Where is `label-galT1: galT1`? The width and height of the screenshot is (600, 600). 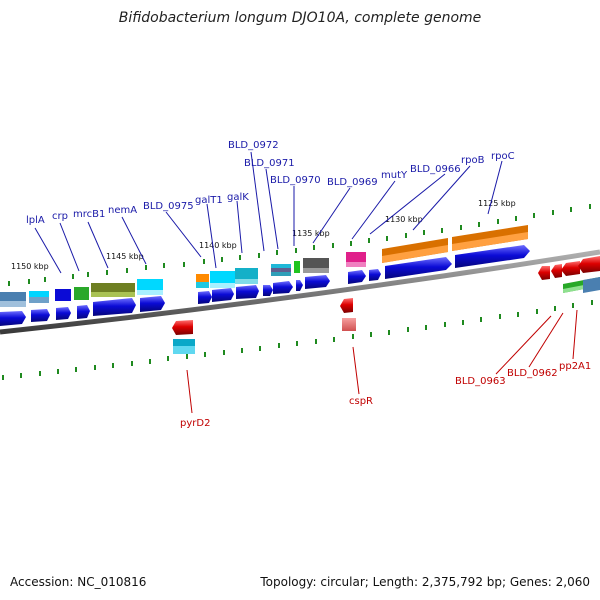
label-galT1: galT1 is located at coordinates (209, 200).